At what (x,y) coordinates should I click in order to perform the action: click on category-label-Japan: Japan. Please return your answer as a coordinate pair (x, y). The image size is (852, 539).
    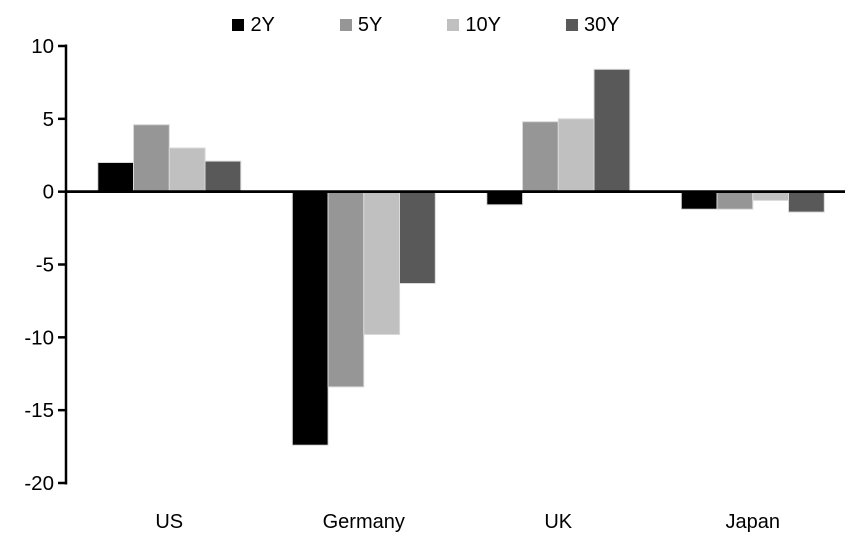
    Looking at the image, I should click on (753, 522).